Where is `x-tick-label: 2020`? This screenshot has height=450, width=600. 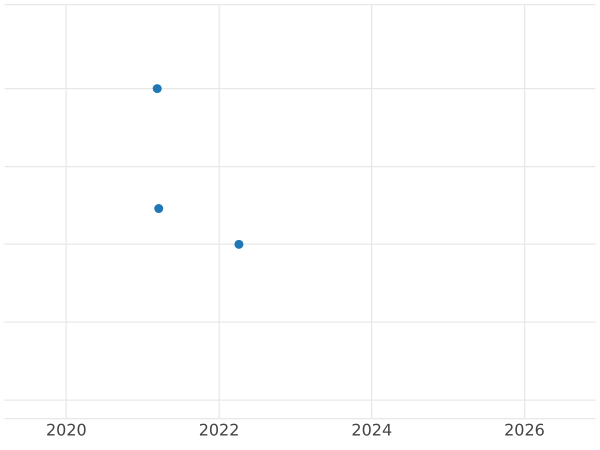
x-tick-label: 2020 is located at coordinates (66, 430).